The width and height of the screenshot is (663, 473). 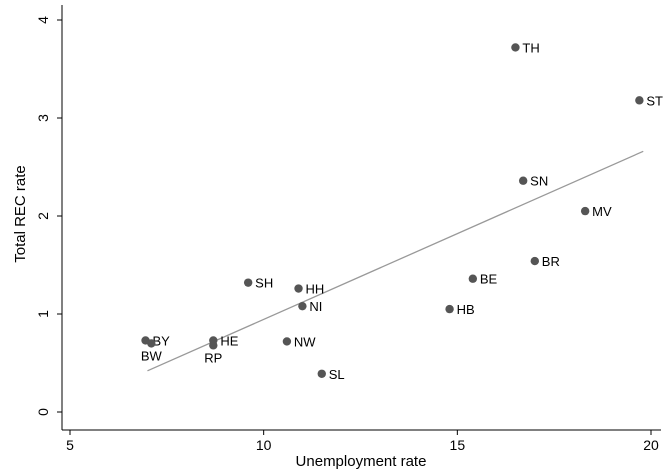 What do you see at coordinates (213, 357) in the screenshot?
I see `point-label: RP` at bounding box center [213, 357].